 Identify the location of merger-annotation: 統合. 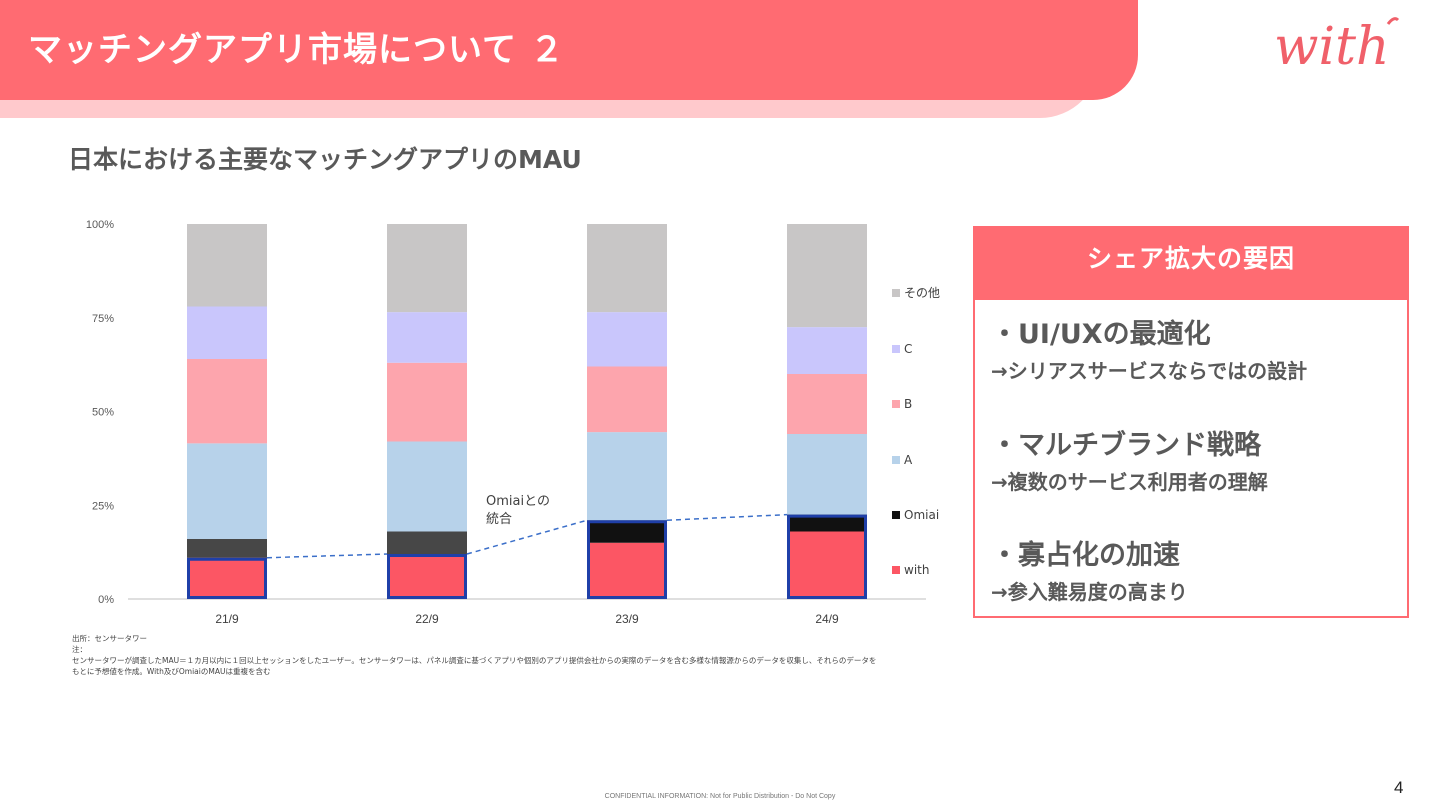
(499, 519).